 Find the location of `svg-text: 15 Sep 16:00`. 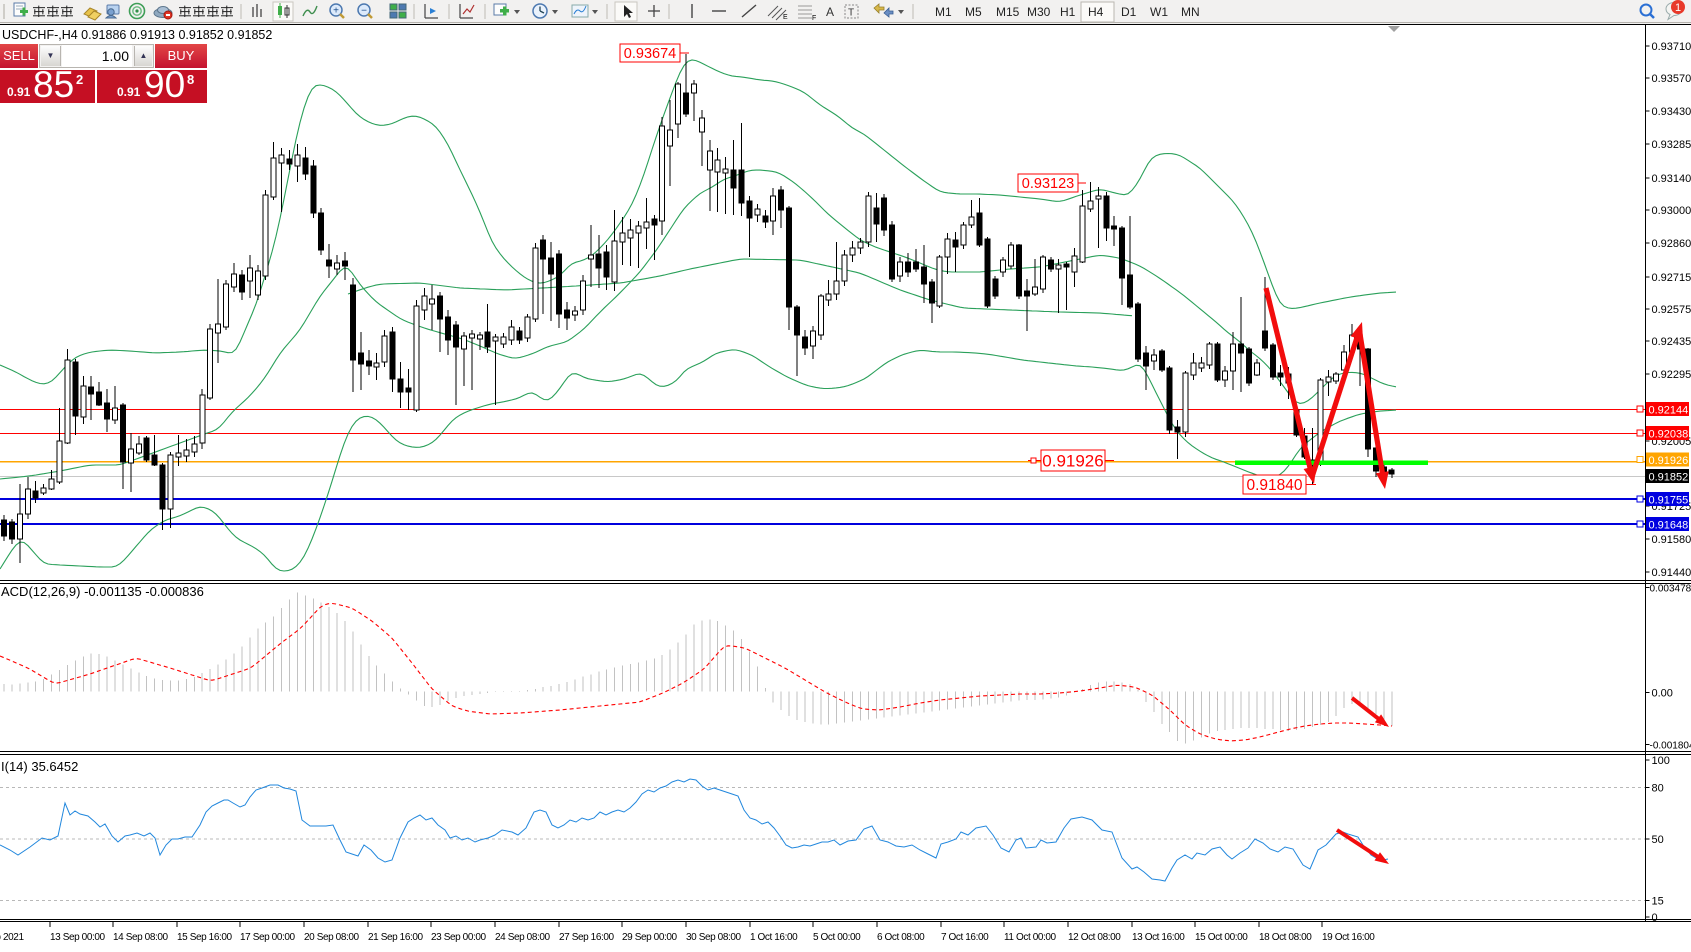

svg-text: 15 Sep 16:00 is located at coordinates (205, 937).